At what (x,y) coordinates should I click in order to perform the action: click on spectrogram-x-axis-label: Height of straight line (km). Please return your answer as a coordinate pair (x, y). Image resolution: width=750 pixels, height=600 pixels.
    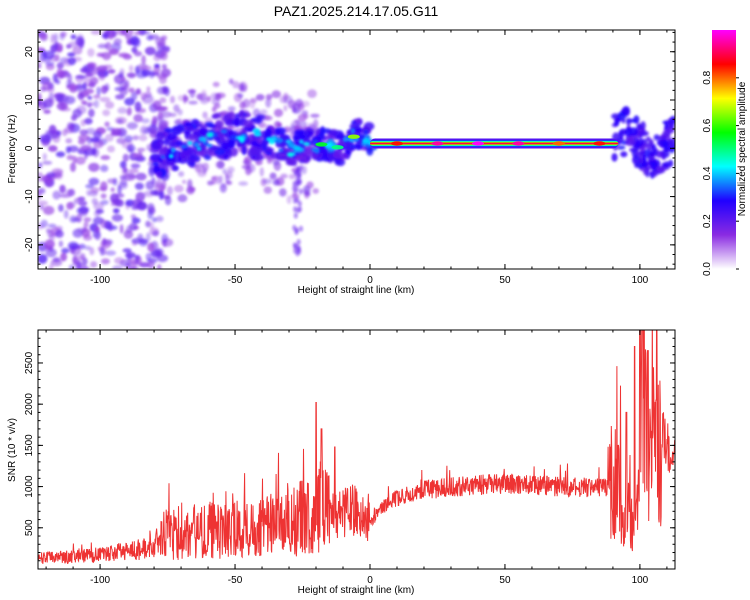
    Looking at the image, I should click on (356, 290).